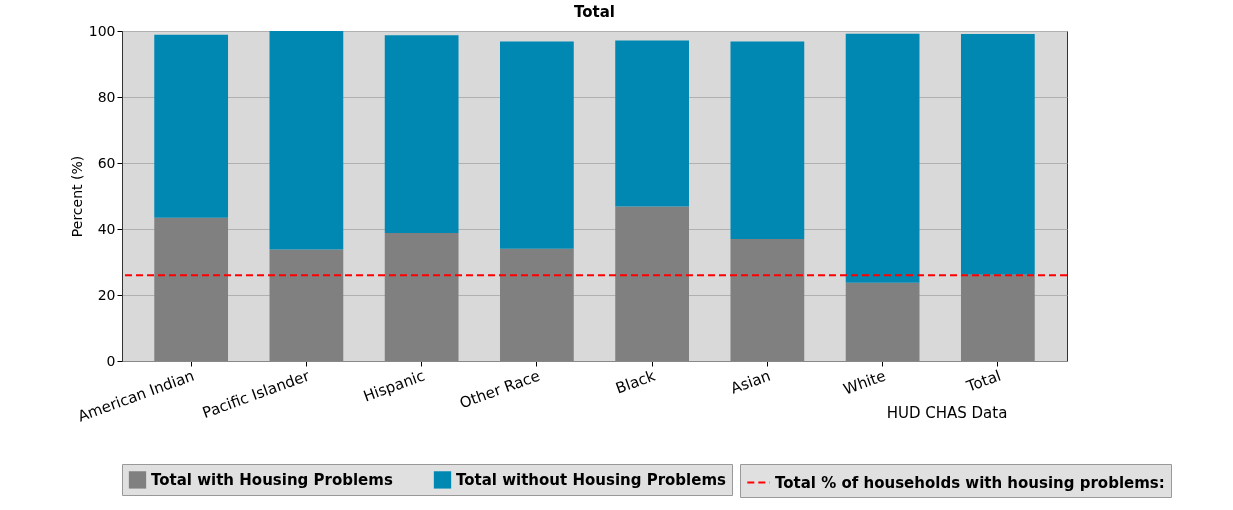 The height and width of the screenshot is (510, 1233). Describe the element at coordinates (102, 30) in the screenshot. I see `y-tick-label: 100` at that location.